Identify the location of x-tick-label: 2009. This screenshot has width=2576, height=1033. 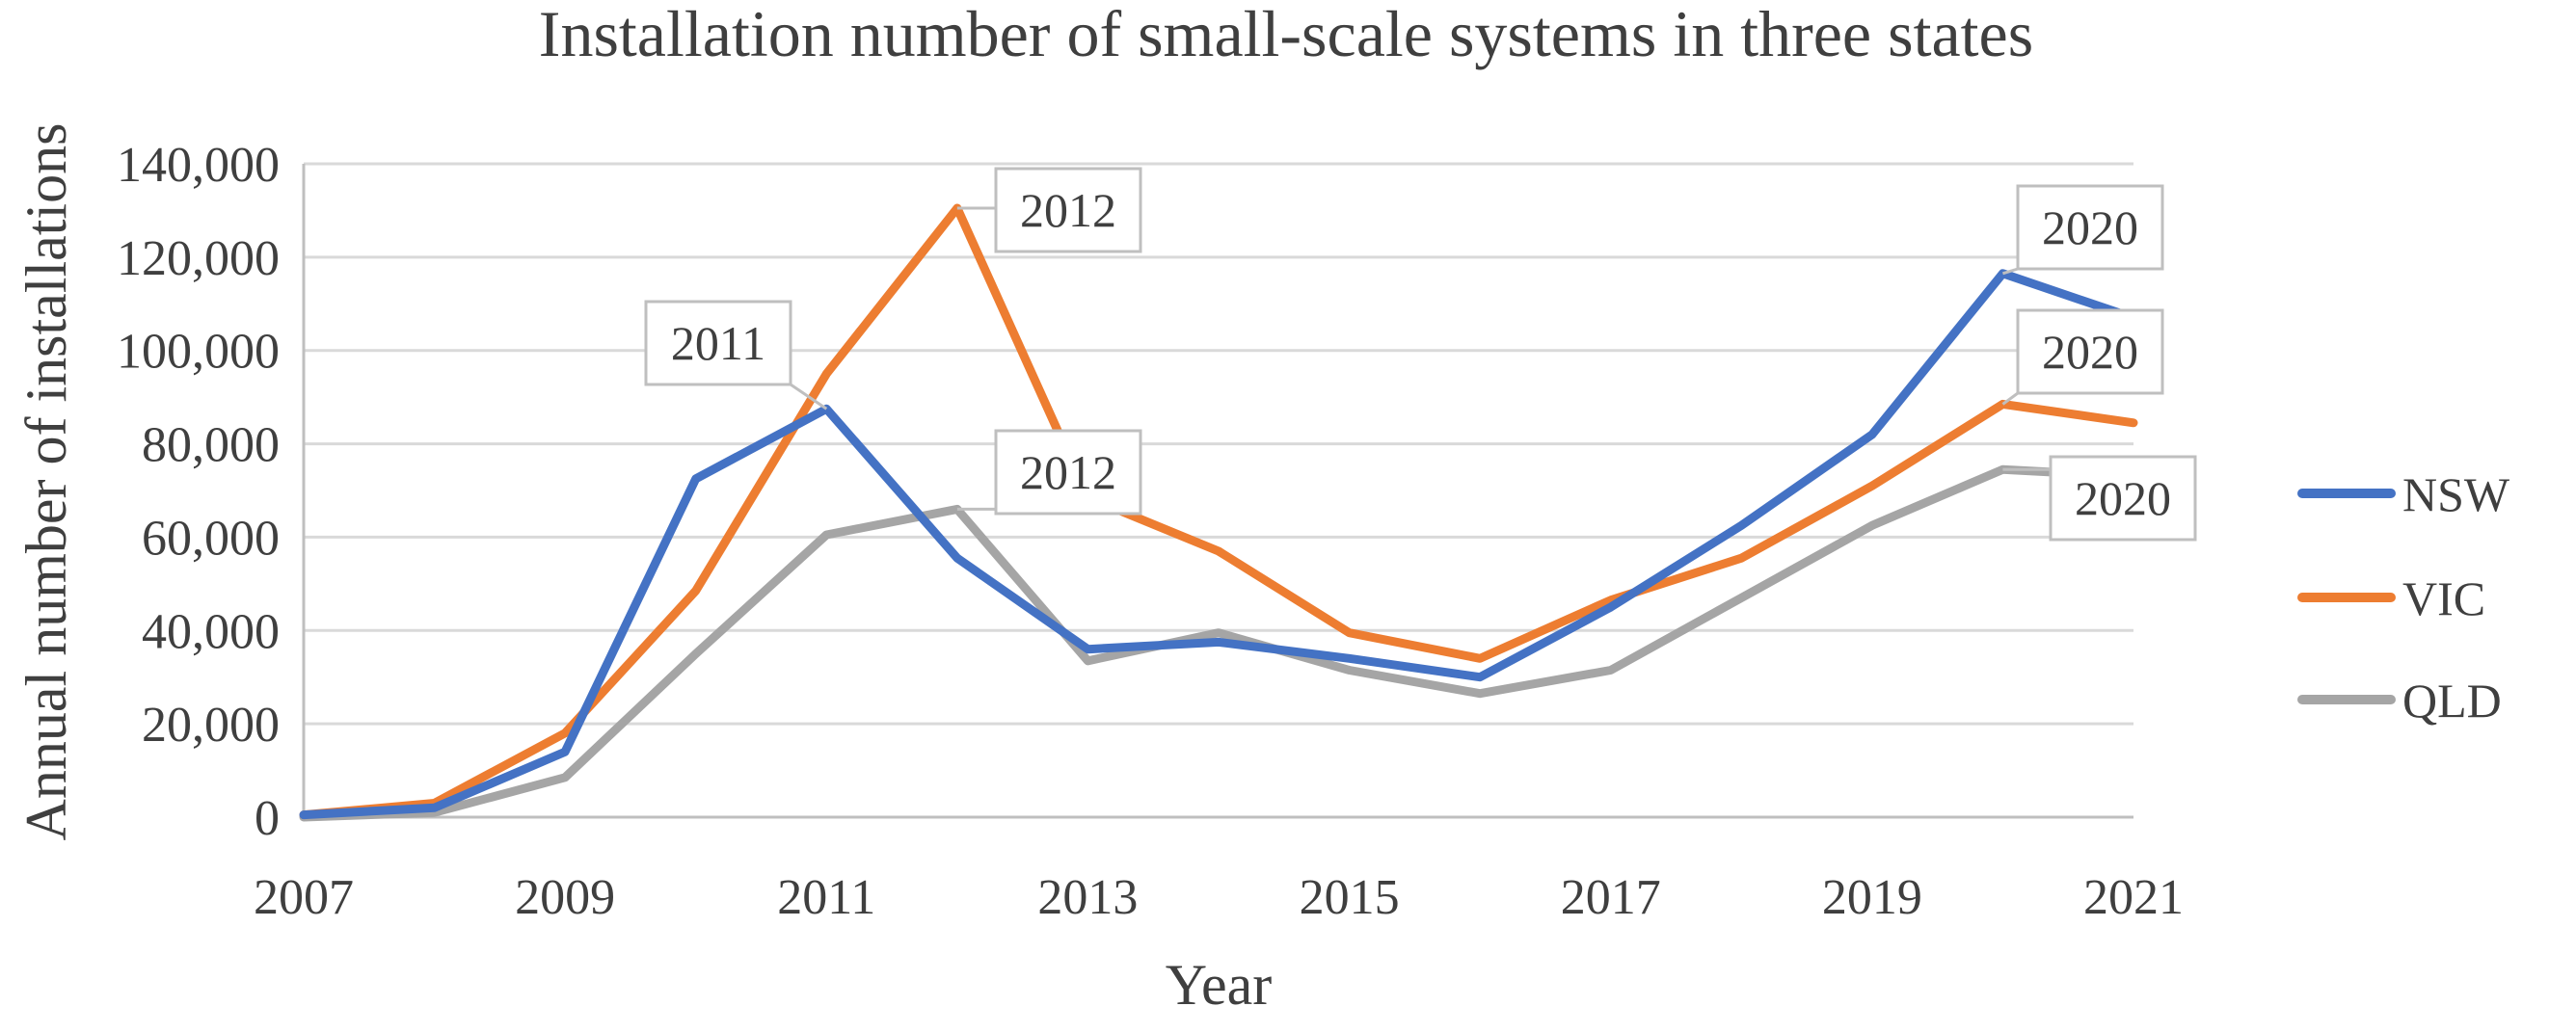
(565, 898).